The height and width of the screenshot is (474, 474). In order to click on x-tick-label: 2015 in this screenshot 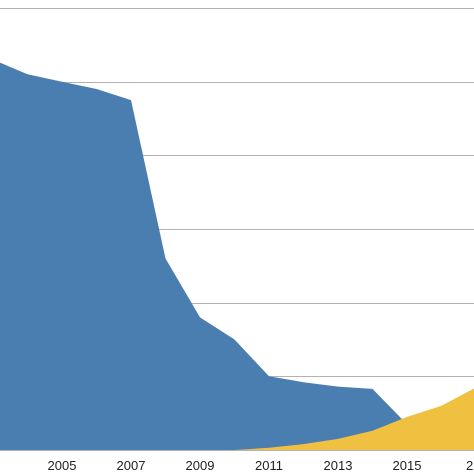, I will do `click(407, 465)`.